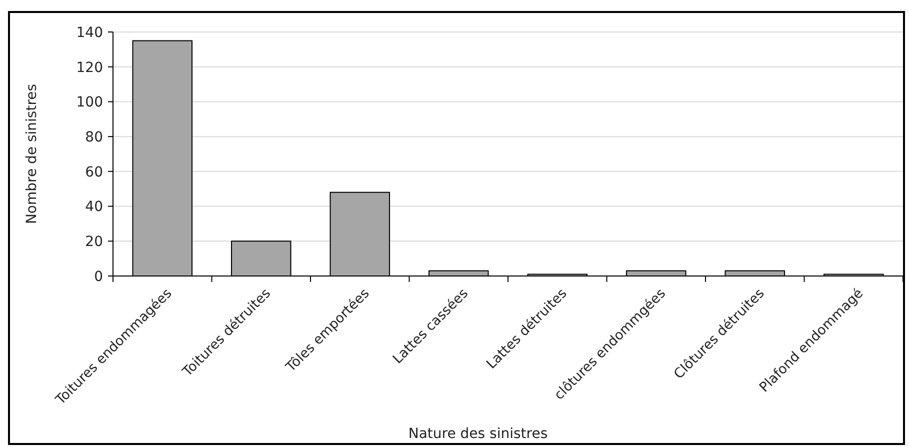 The width and height of the screenshot is (909, 447). Describe the element at coordinates (94, 207) in the screenshot. I see `y-tick-label: 40` at that location.